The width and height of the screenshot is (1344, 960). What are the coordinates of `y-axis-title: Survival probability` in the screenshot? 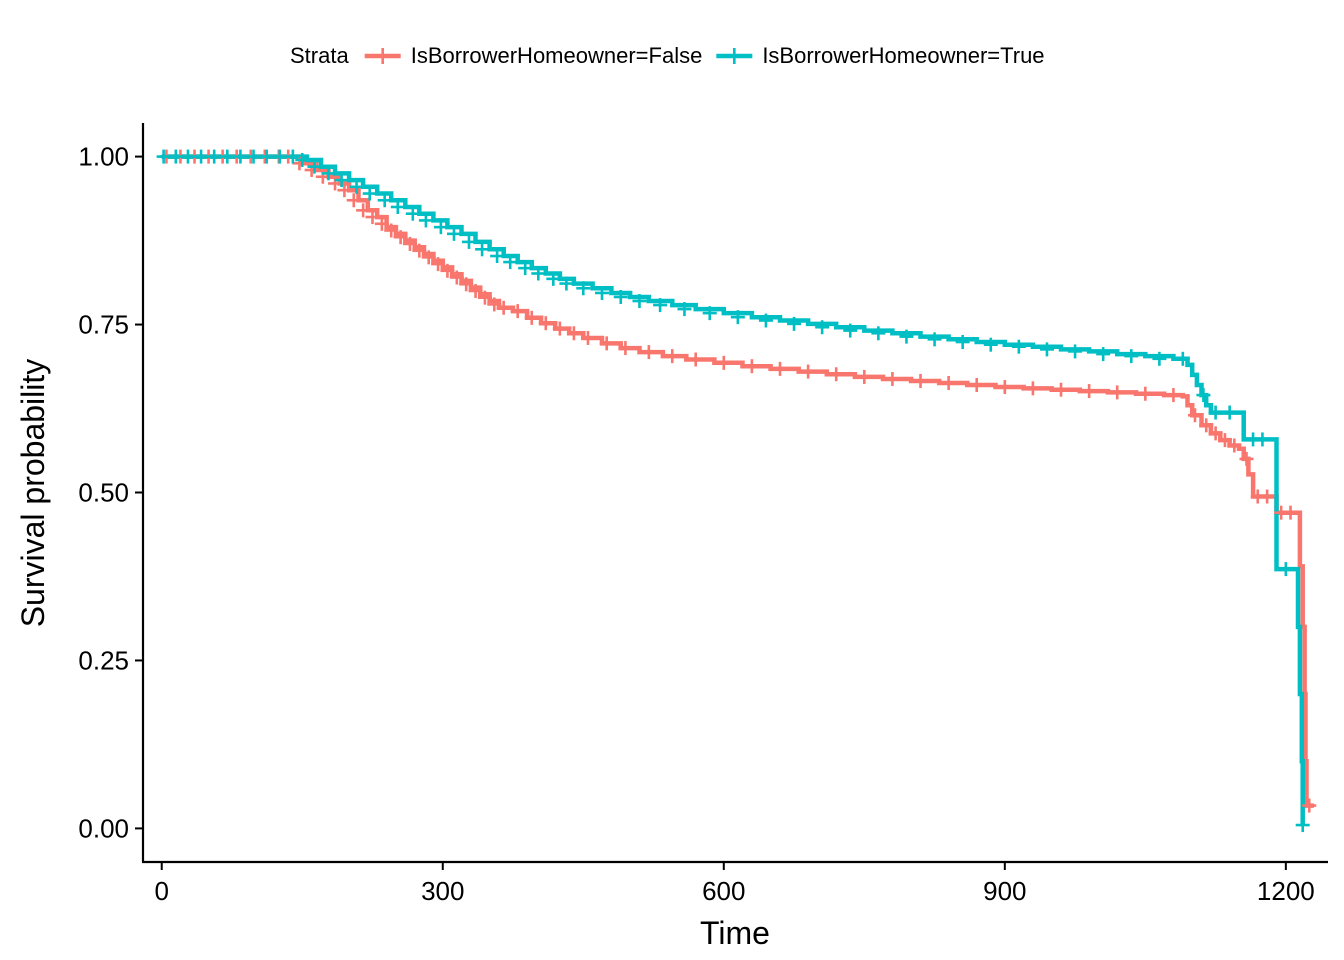 It's located at (33, 493).